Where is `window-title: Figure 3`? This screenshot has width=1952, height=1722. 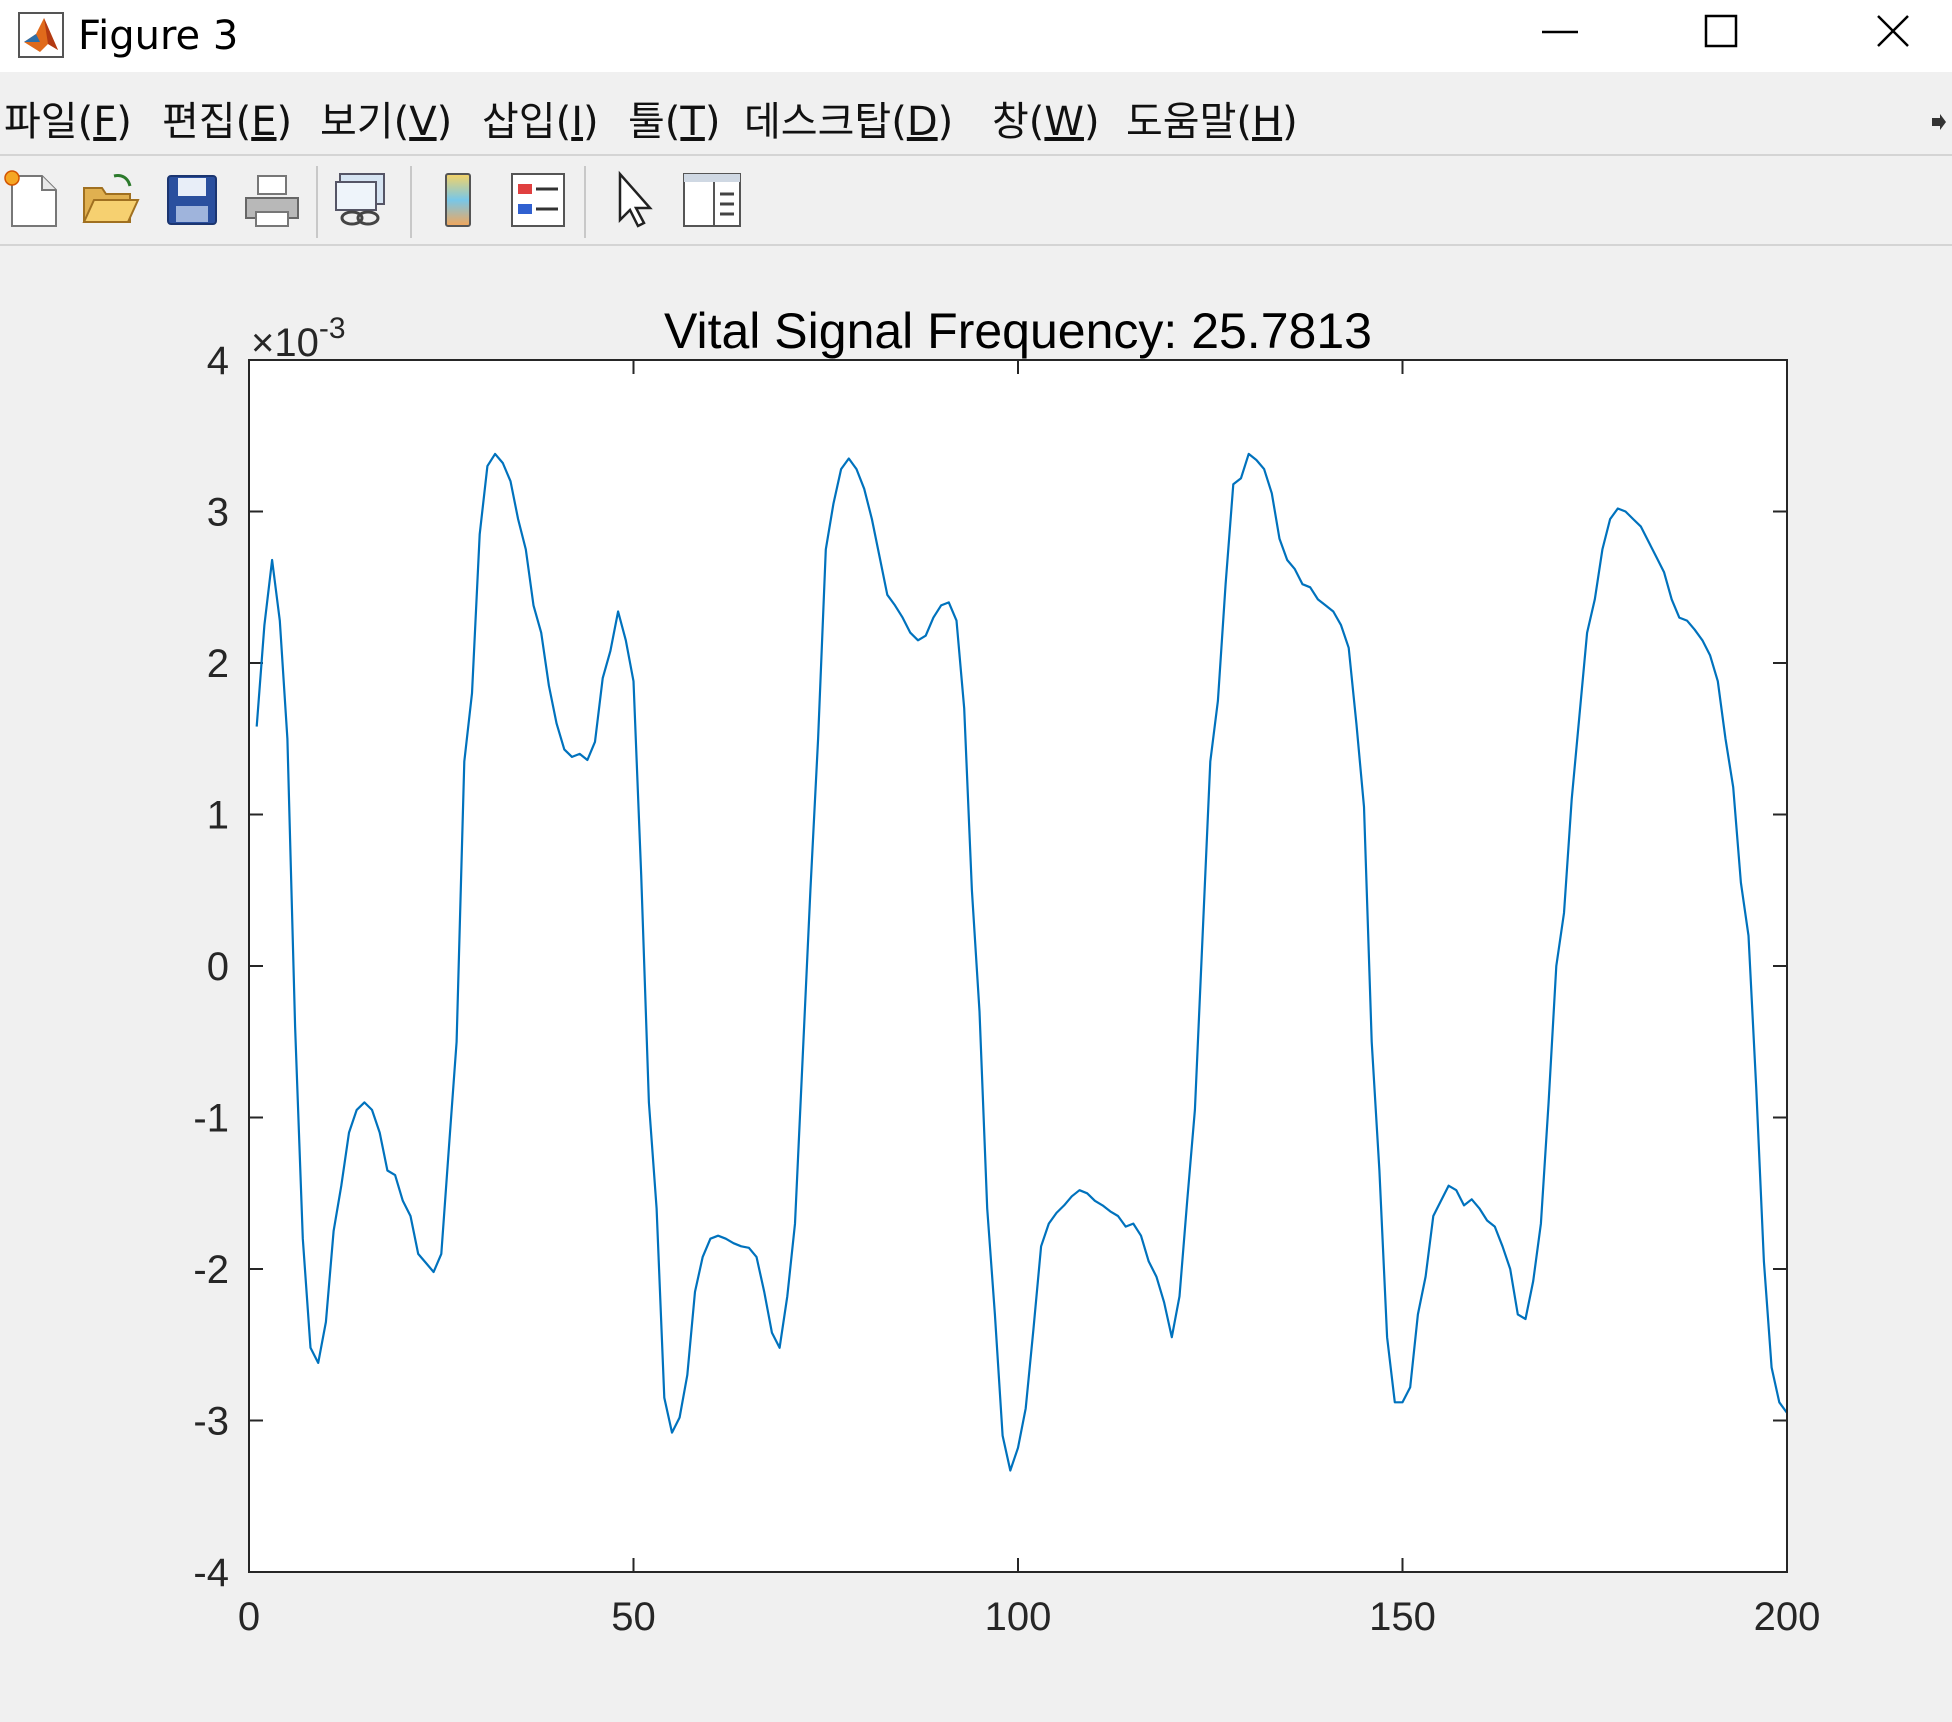
window-title: Figure 3 is located at coordinates (158, 36).